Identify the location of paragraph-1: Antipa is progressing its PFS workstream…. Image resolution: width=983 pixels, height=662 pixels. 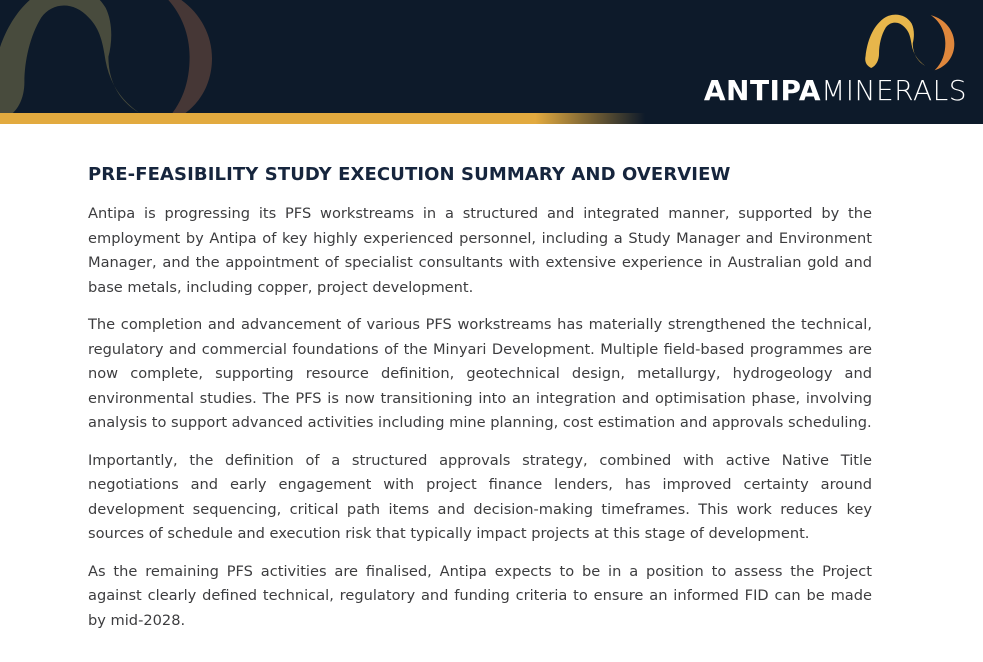
(480, 250).